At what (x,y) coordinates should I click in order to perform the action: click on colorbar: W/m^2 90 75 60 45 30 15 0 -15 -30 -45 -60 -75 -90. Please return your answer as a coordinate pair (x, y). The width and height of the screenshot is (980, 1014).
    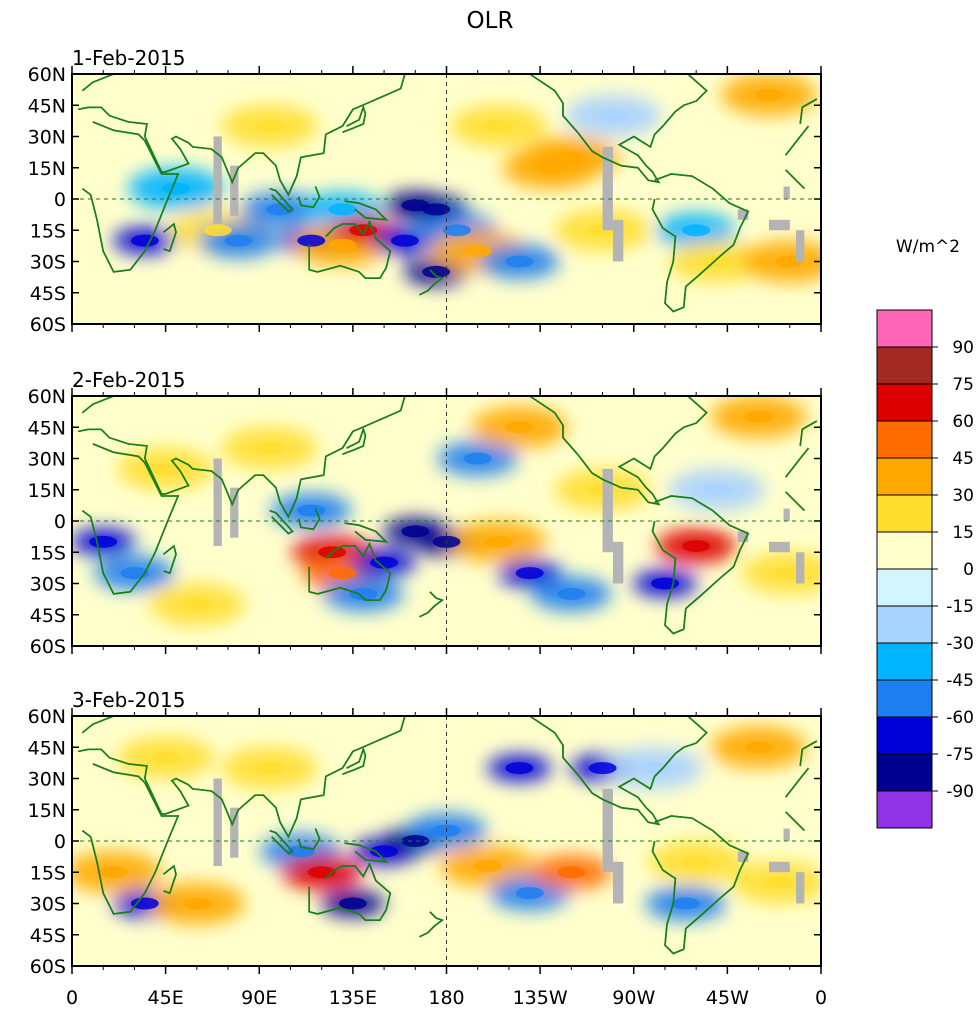
    Looking at the image, I should click on (925, 533).